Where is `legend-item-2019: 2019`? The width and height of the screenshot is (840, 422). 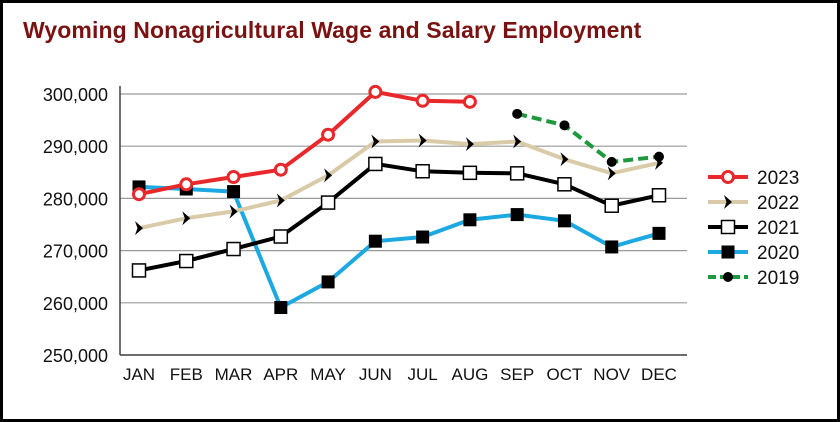 legend-item-2019: 2019 is located at coordinates (753, 278).